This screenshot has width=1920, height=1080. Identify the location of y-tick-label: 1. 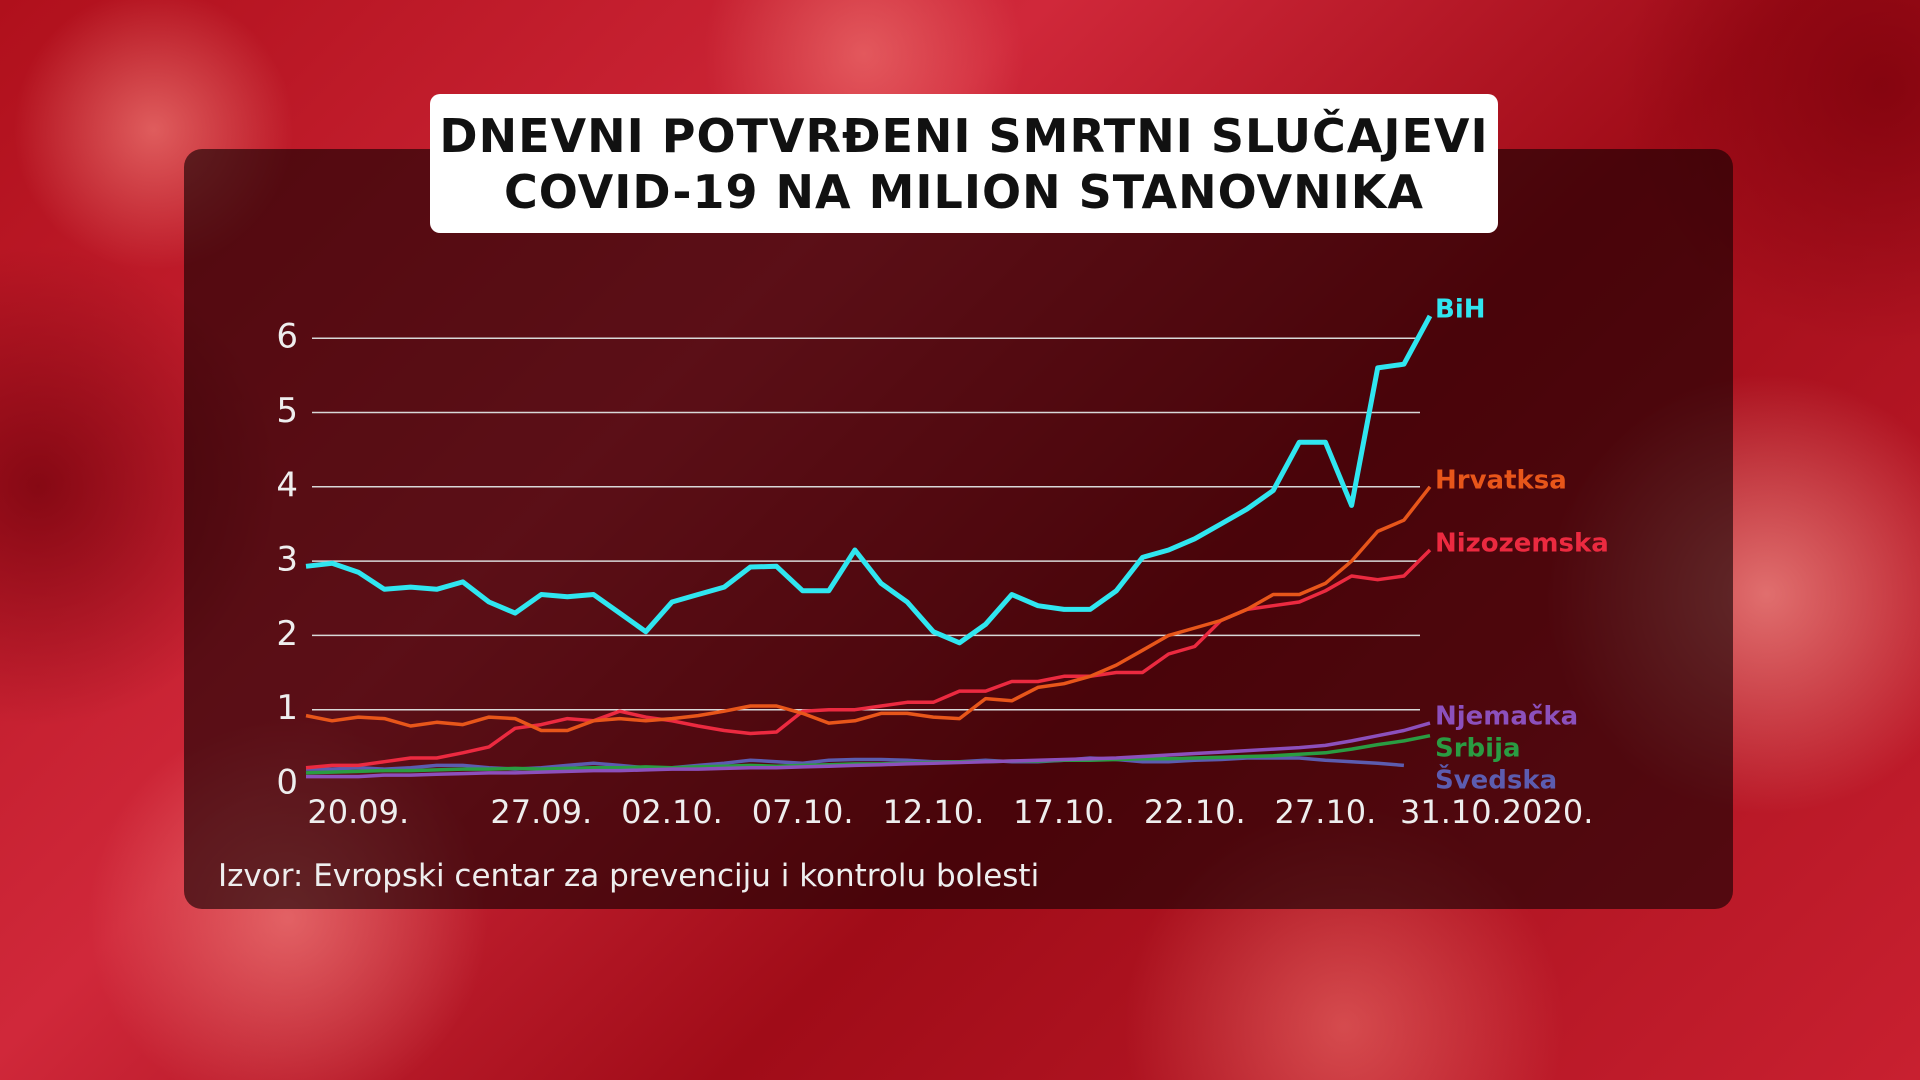
(287, 708).